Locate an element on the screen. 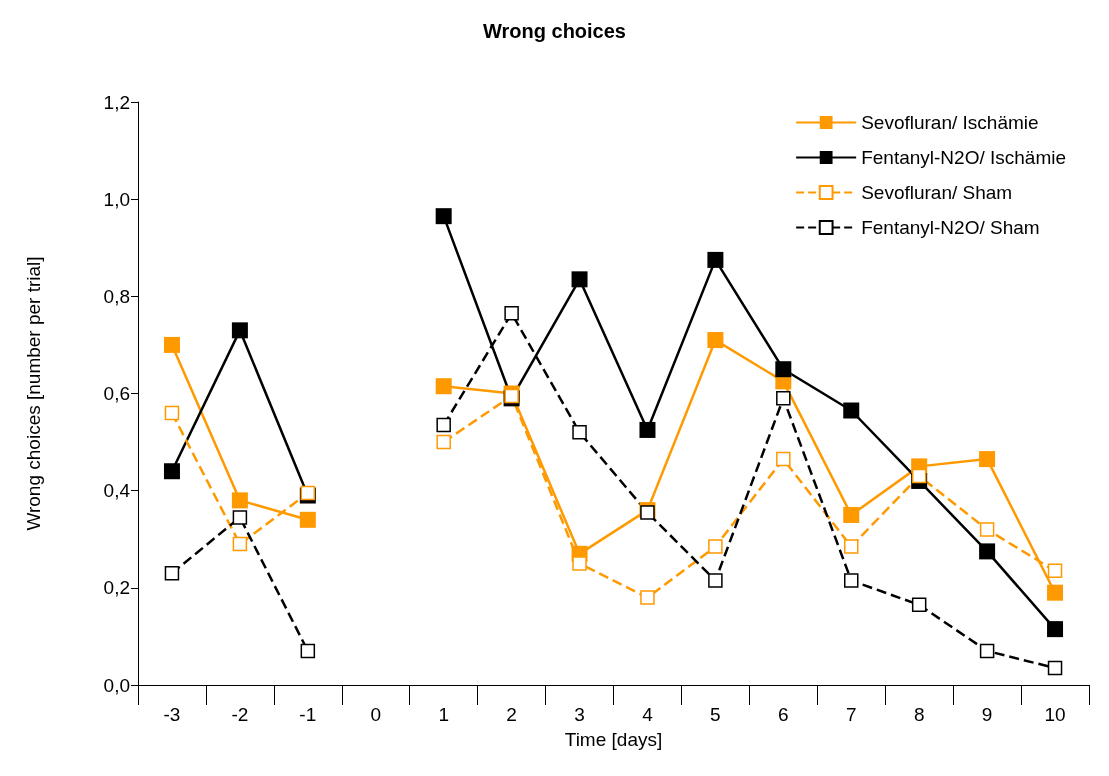 The image size is (1109, 776). x-tick-label: 6 is located at coordinates (783, 714).